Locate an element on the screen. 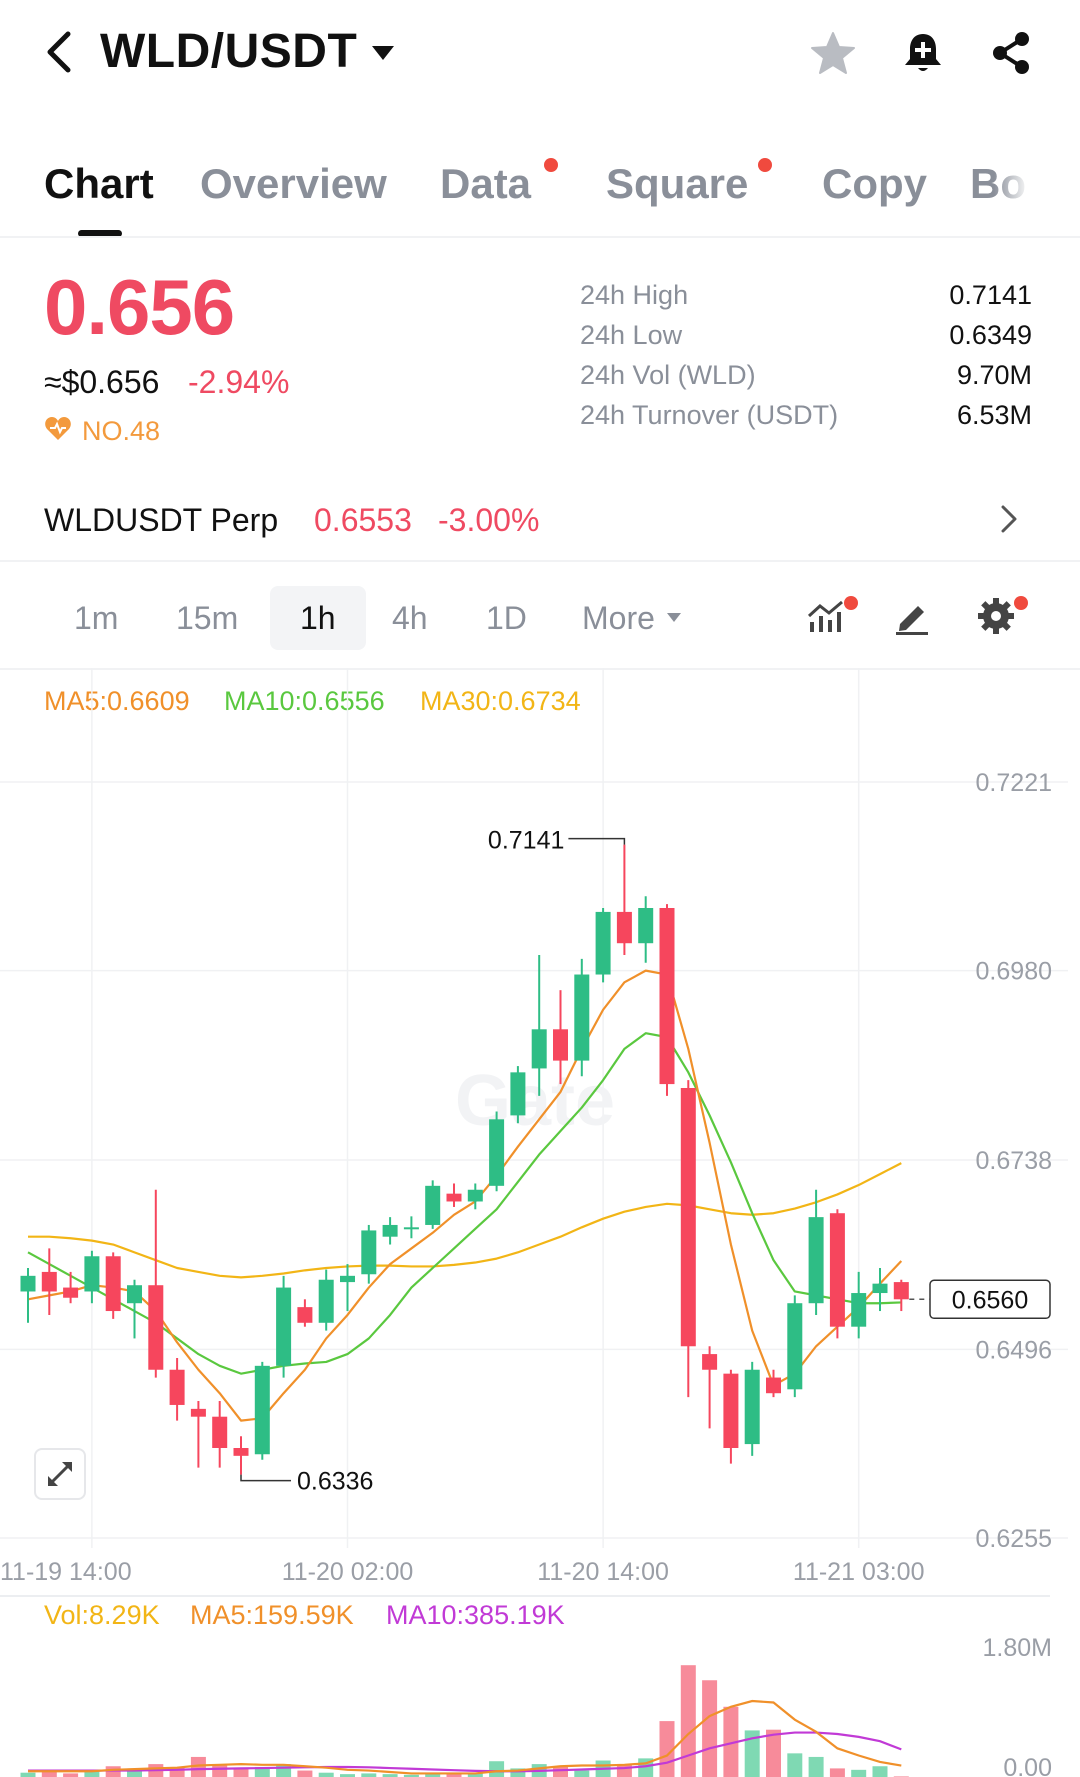 Image resolution: width=1080 pixels, height=1777 pixels. share-icon is located at coordinates (1011, 53).